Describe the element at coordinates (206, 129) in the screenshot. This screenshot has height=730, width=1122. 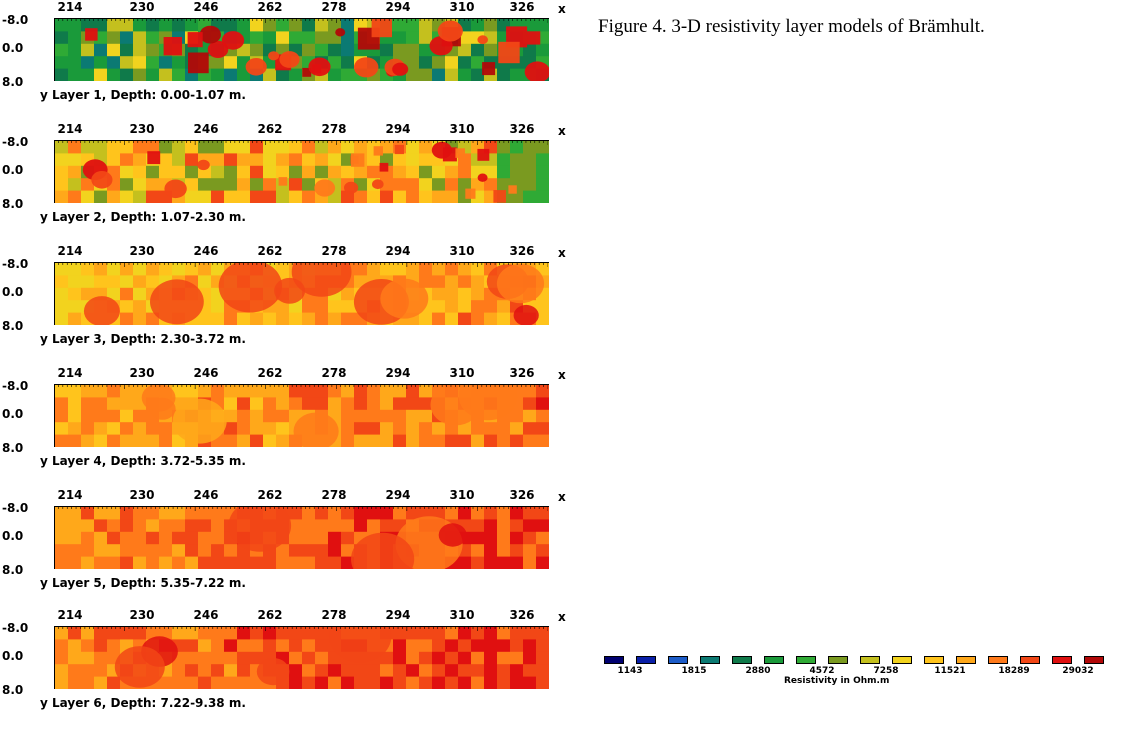
I see `x-tick-label: 246` at that location.